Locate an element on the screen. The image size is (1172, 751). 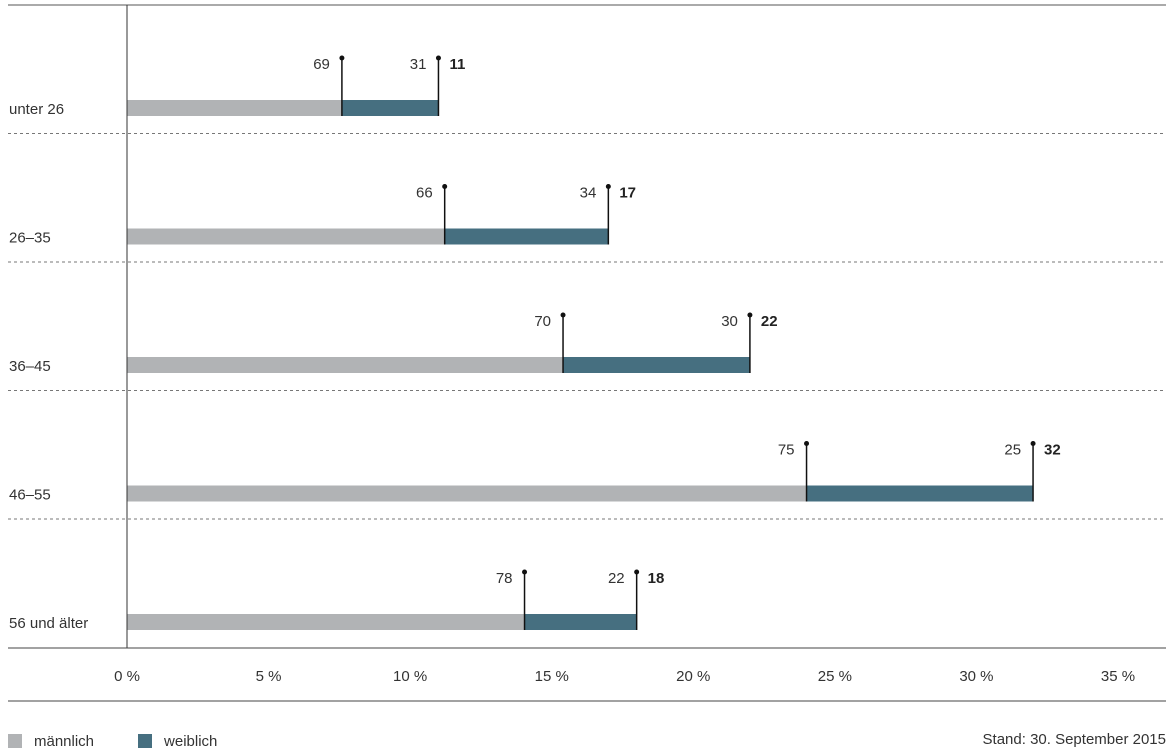
footnote: Stand: 30. September 2015 is located at coordinates (1074, 739).